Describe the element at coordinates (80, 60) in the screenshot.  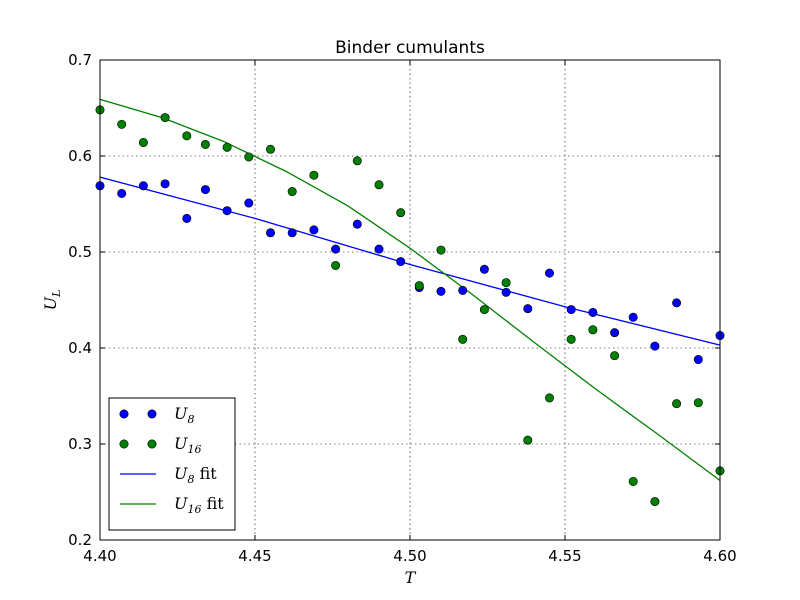
I see `y-tick-label: 0.7` at that location.